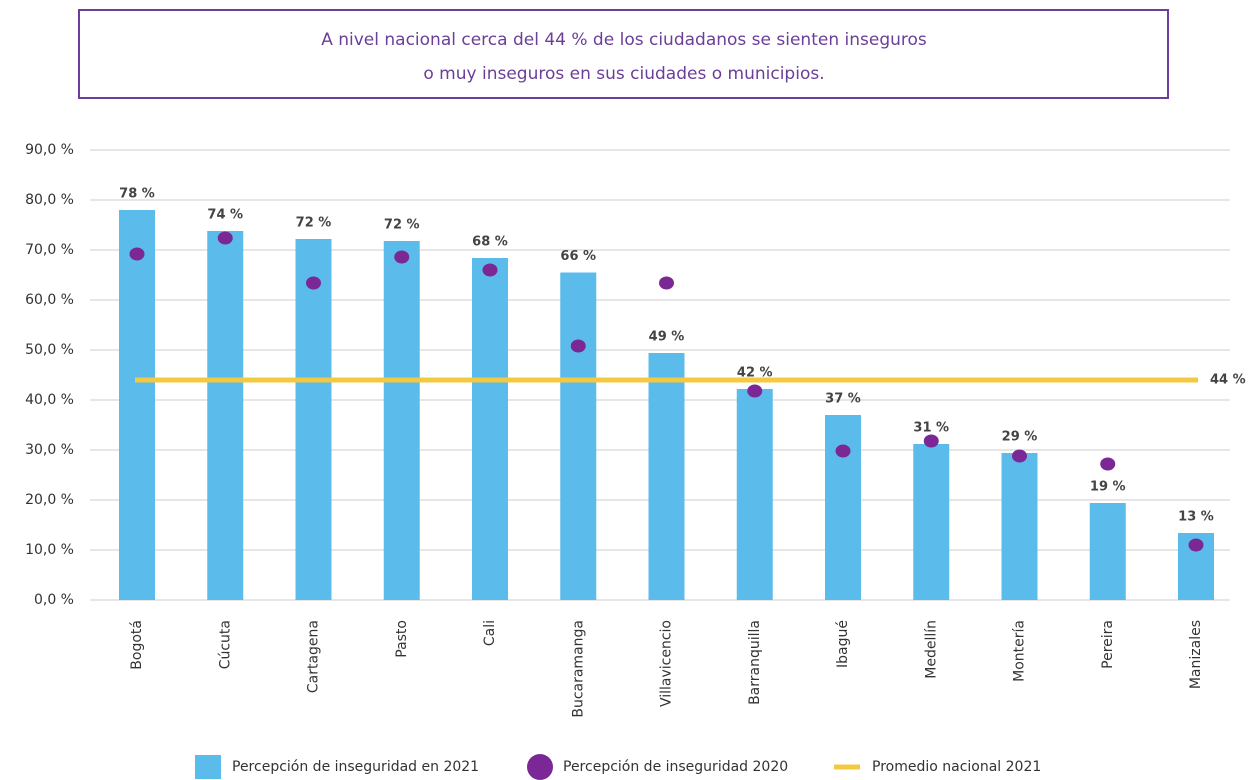 This screenshot has width=1248, height=780. Describe the element at coordinates (49, 500) in the screenshot. I see `y-tick-label: 20,0 %` at that location.